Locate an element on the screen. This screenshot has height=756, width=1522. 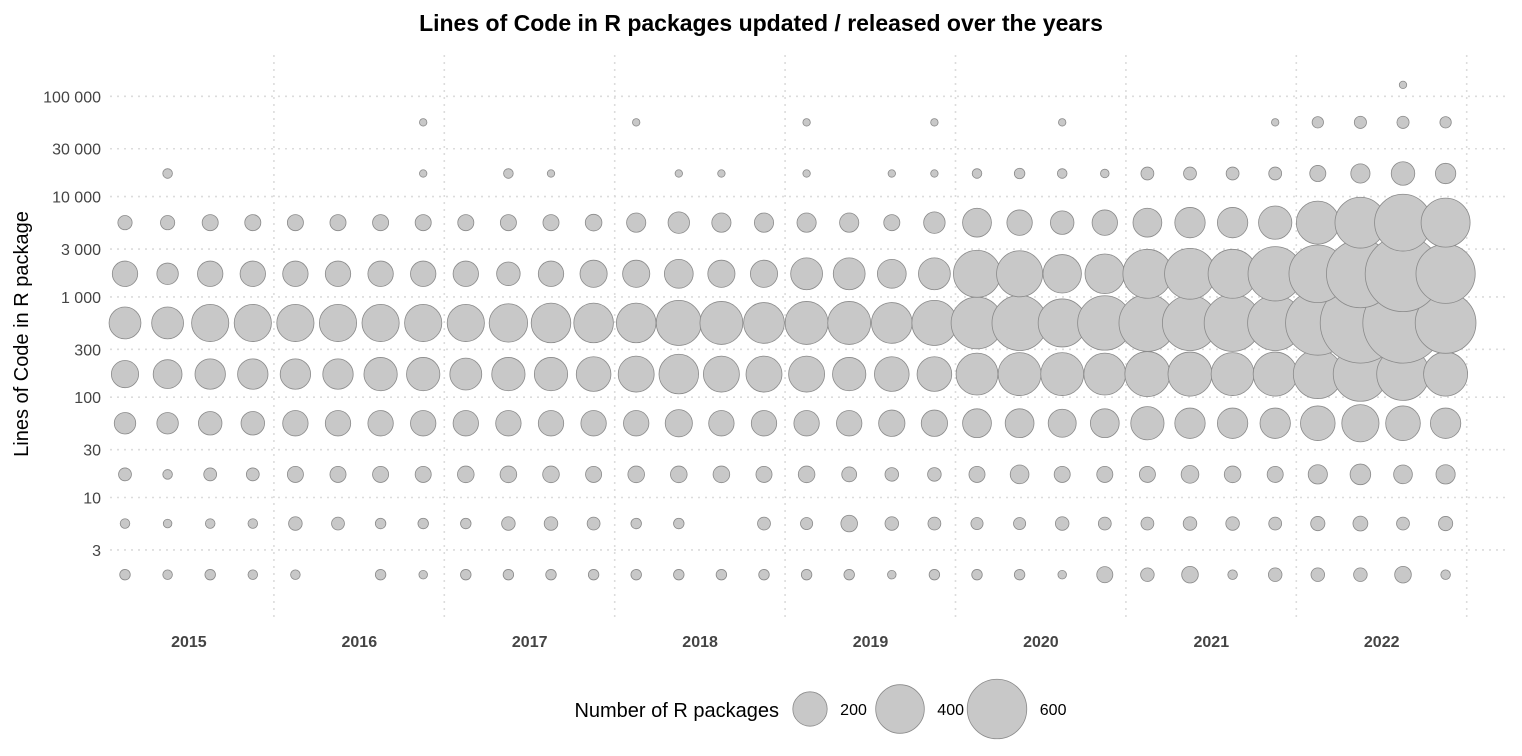
legend-title: Number of R packages is located at coordinates (676, 711).